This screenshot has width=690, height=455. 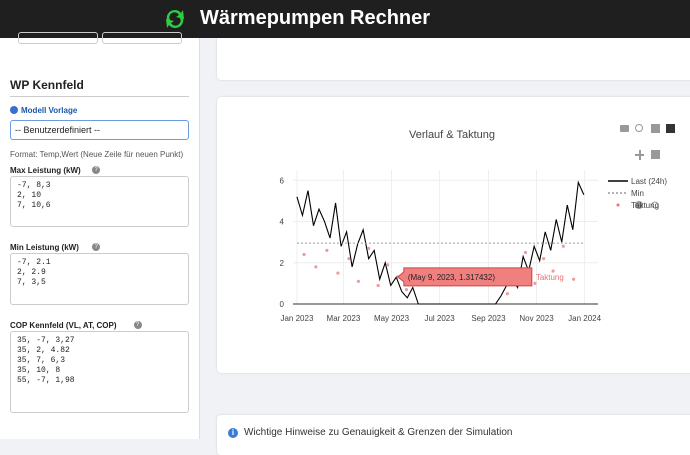 What do you see at coordinates (645, 205) in the screenshot?
I see `legend-label: Taktung` at bounding box center [645, 205].